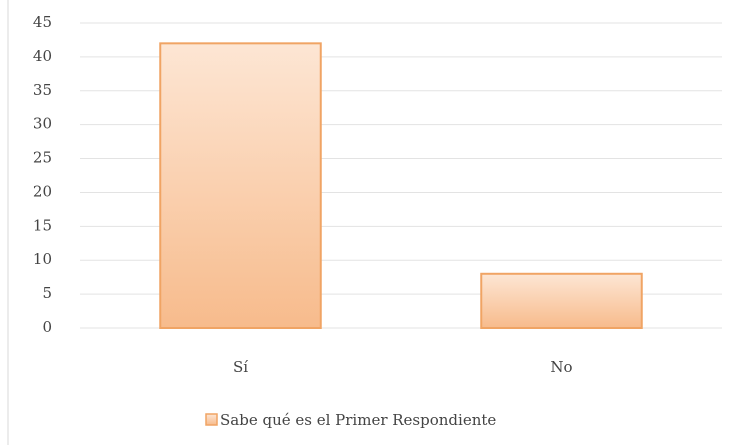 The height and width of the screenshot is (445, 741). What do you see at coordinates (561, 367) in the screenshot?
I see `x-tick-label: No` at bounding box center [561, 367].